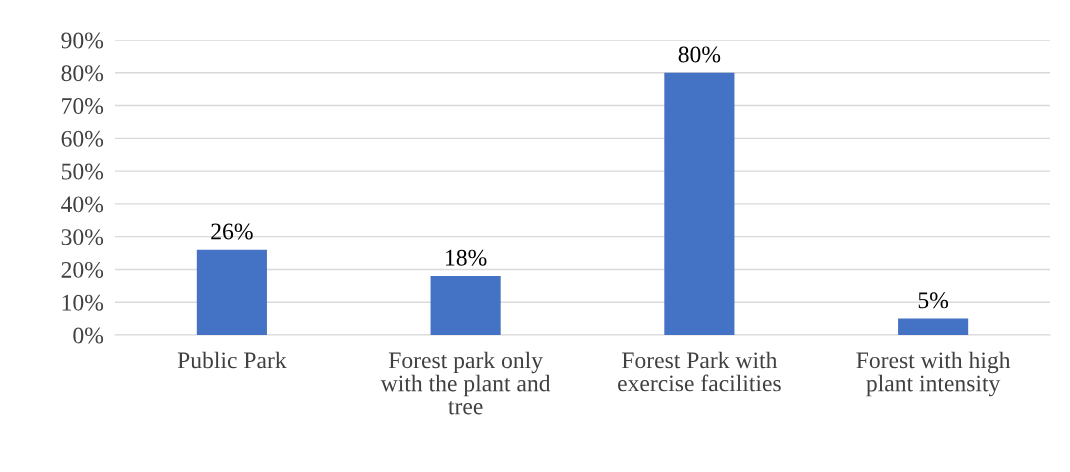  I want to click on y-tick-label: 90%, so click(82, 40).